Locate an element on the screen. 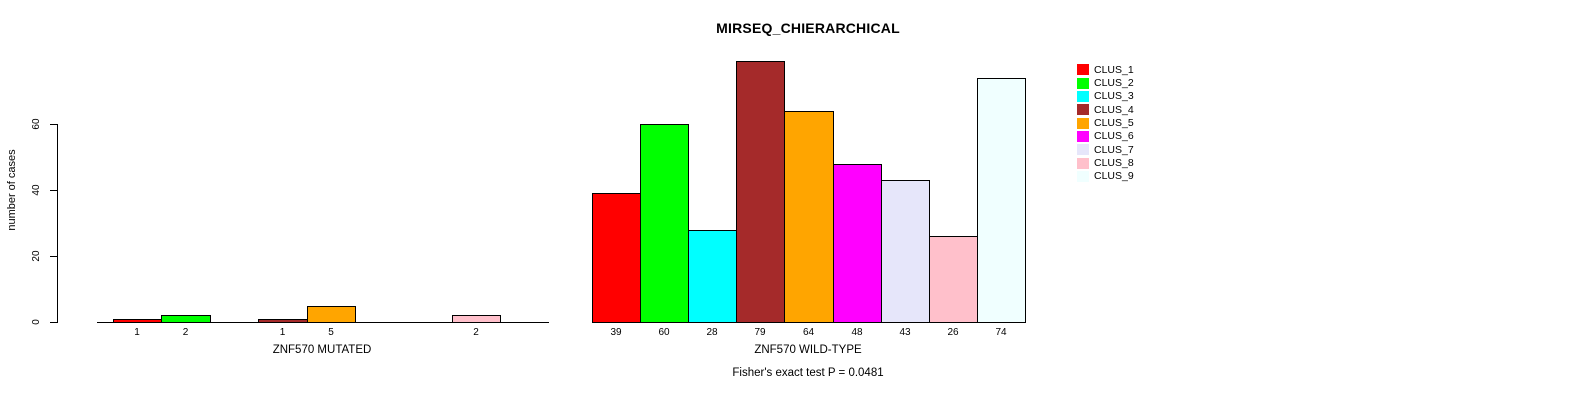  legend-item-CLUS_9: CLUS_9 is located at coordinates (1105, 176).